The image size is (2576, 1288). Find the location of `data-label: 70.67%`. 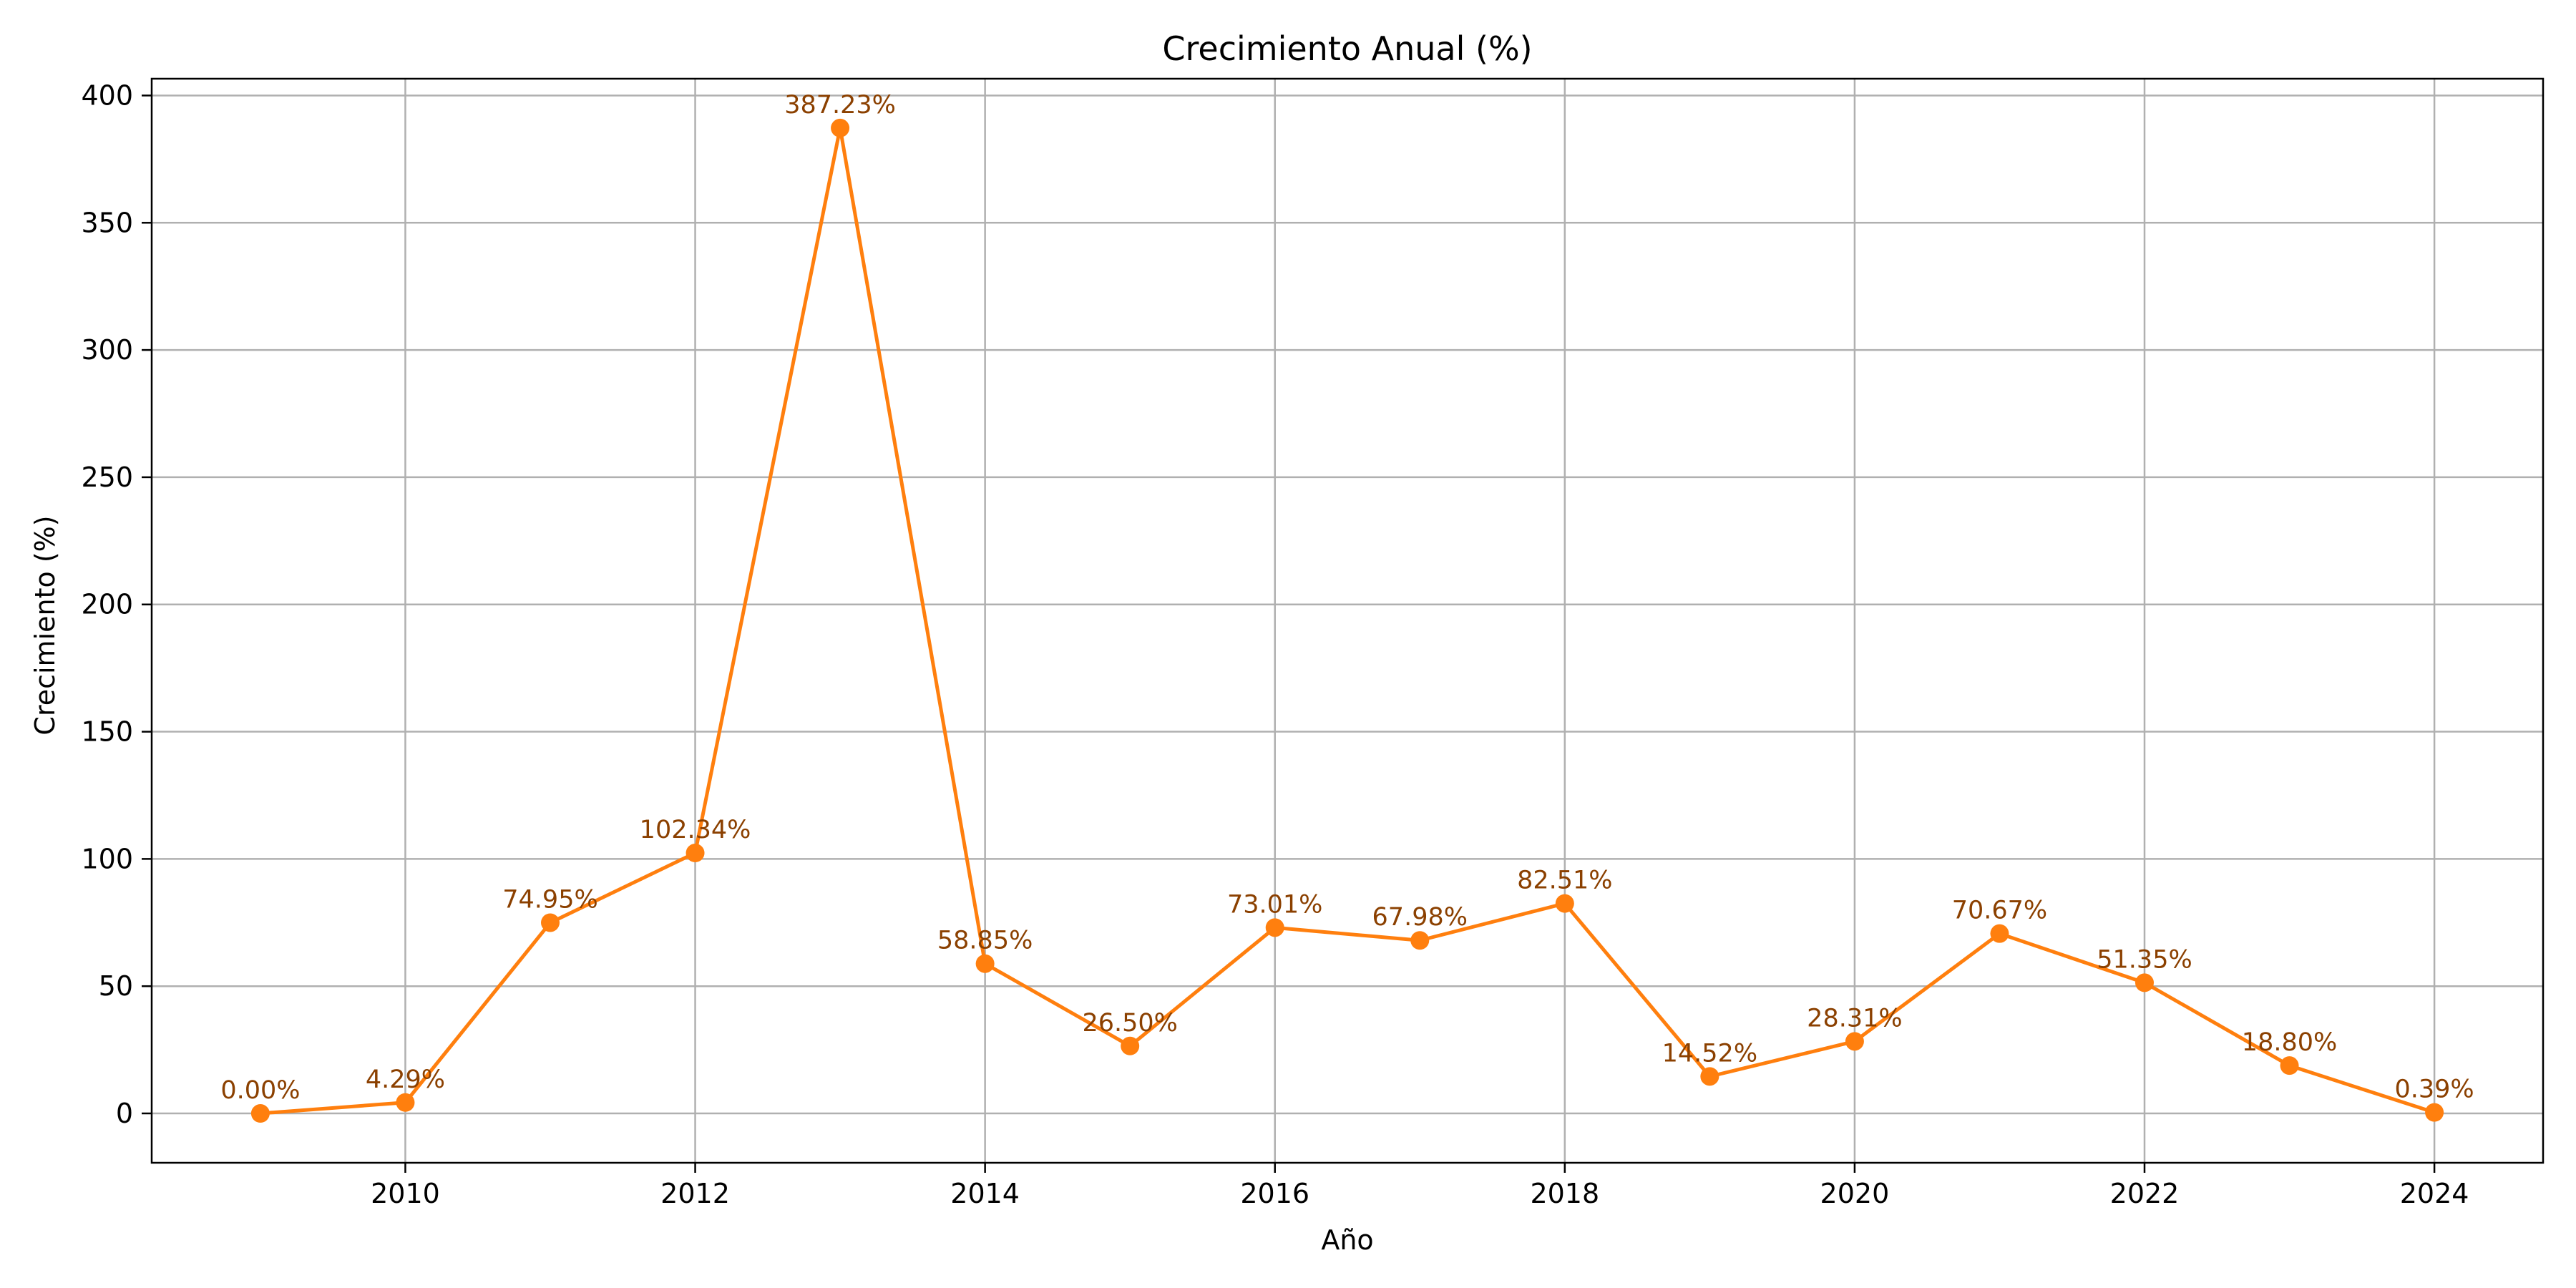

data-label: 70.67% is located at coordinates (1999, 911).